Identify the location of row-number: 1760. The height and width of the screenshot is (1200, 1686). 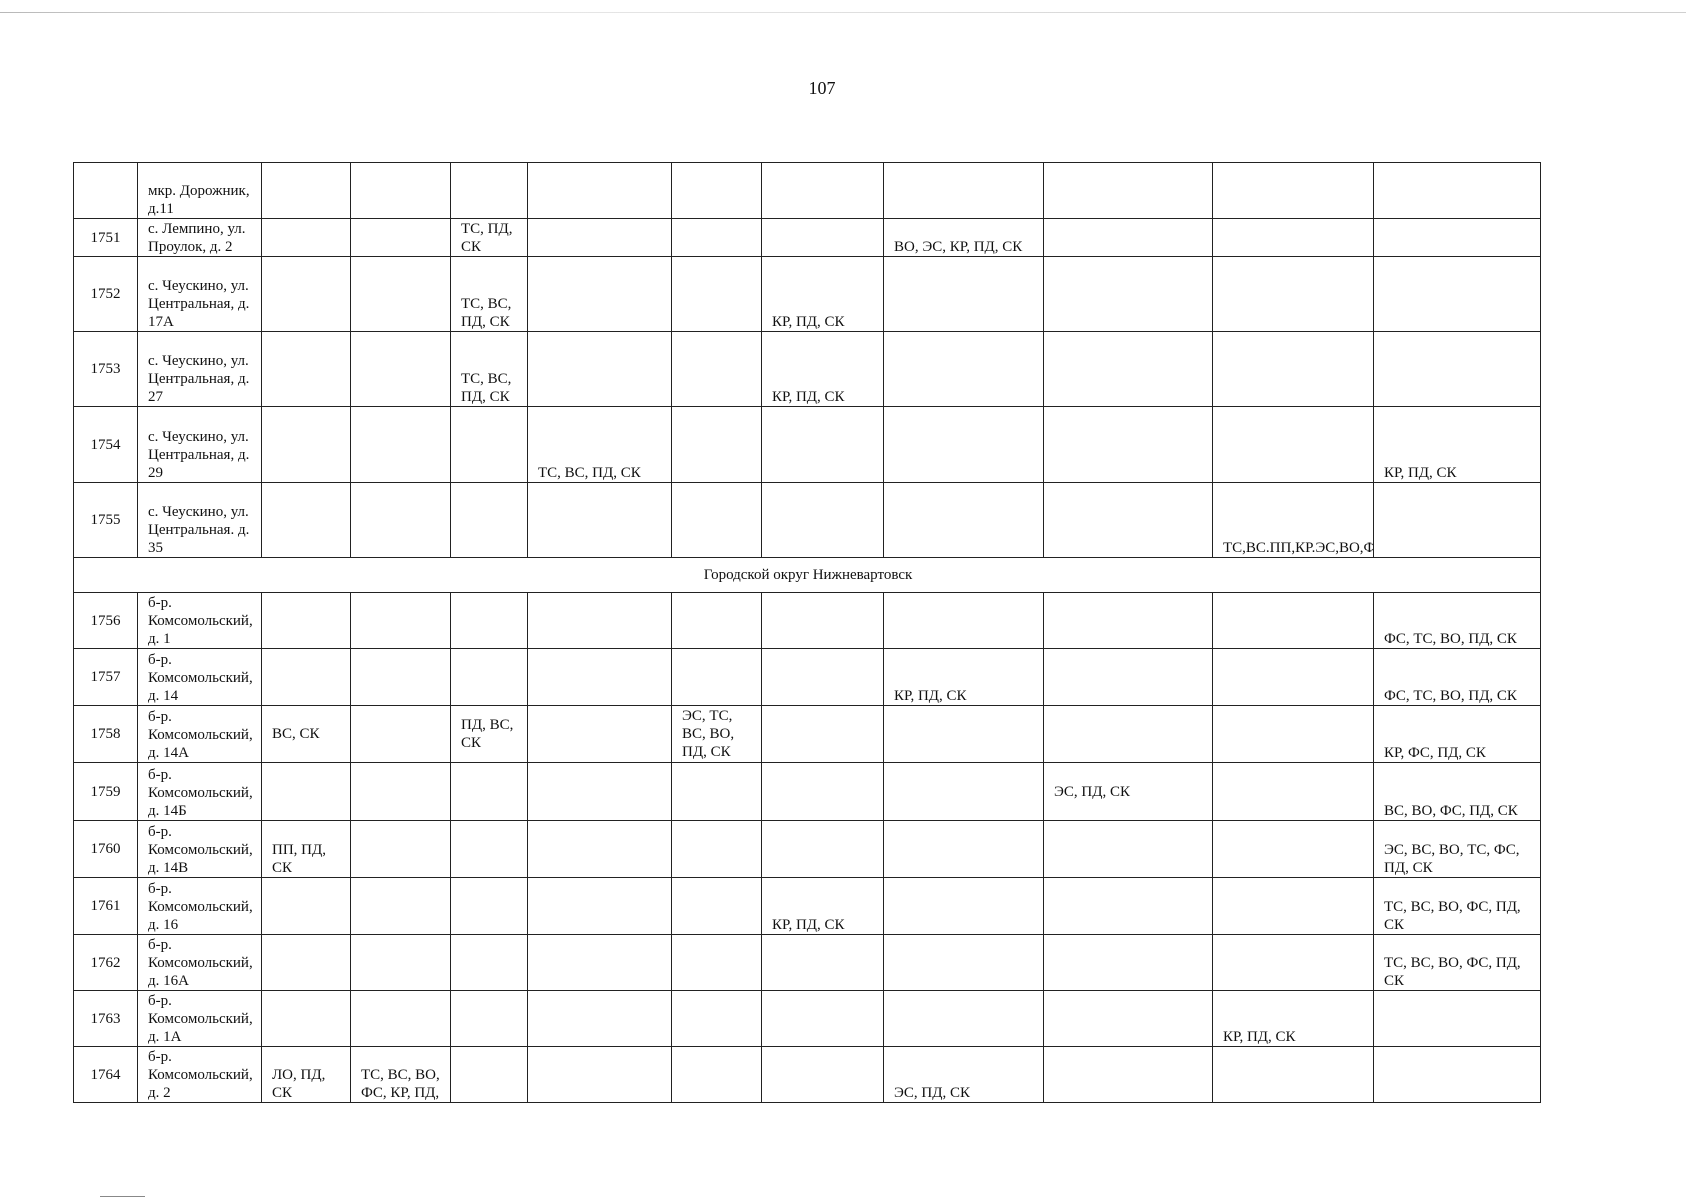
(105, 849).